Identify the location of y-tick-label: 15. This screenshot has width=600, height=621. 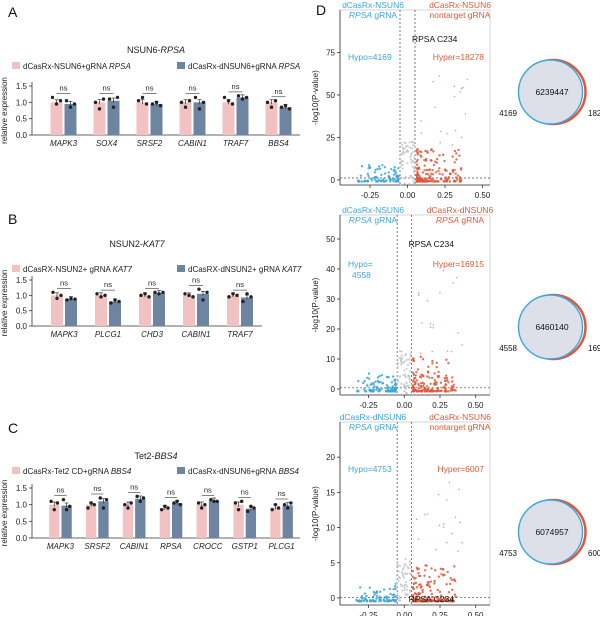
(330, 492).